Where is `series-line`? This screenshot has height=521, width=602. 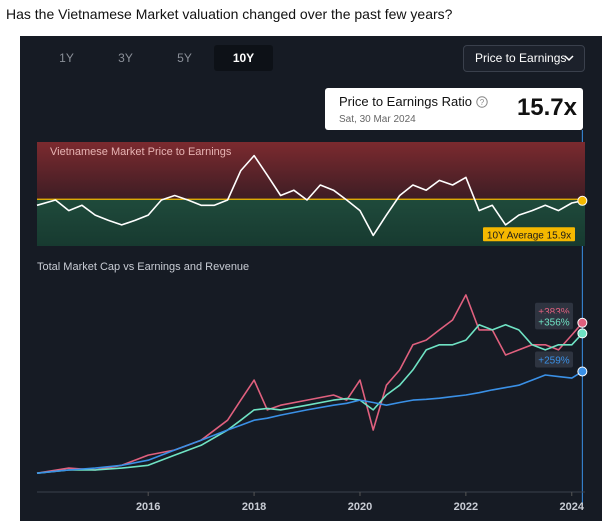
series-line is located at coordinates (309, 195).